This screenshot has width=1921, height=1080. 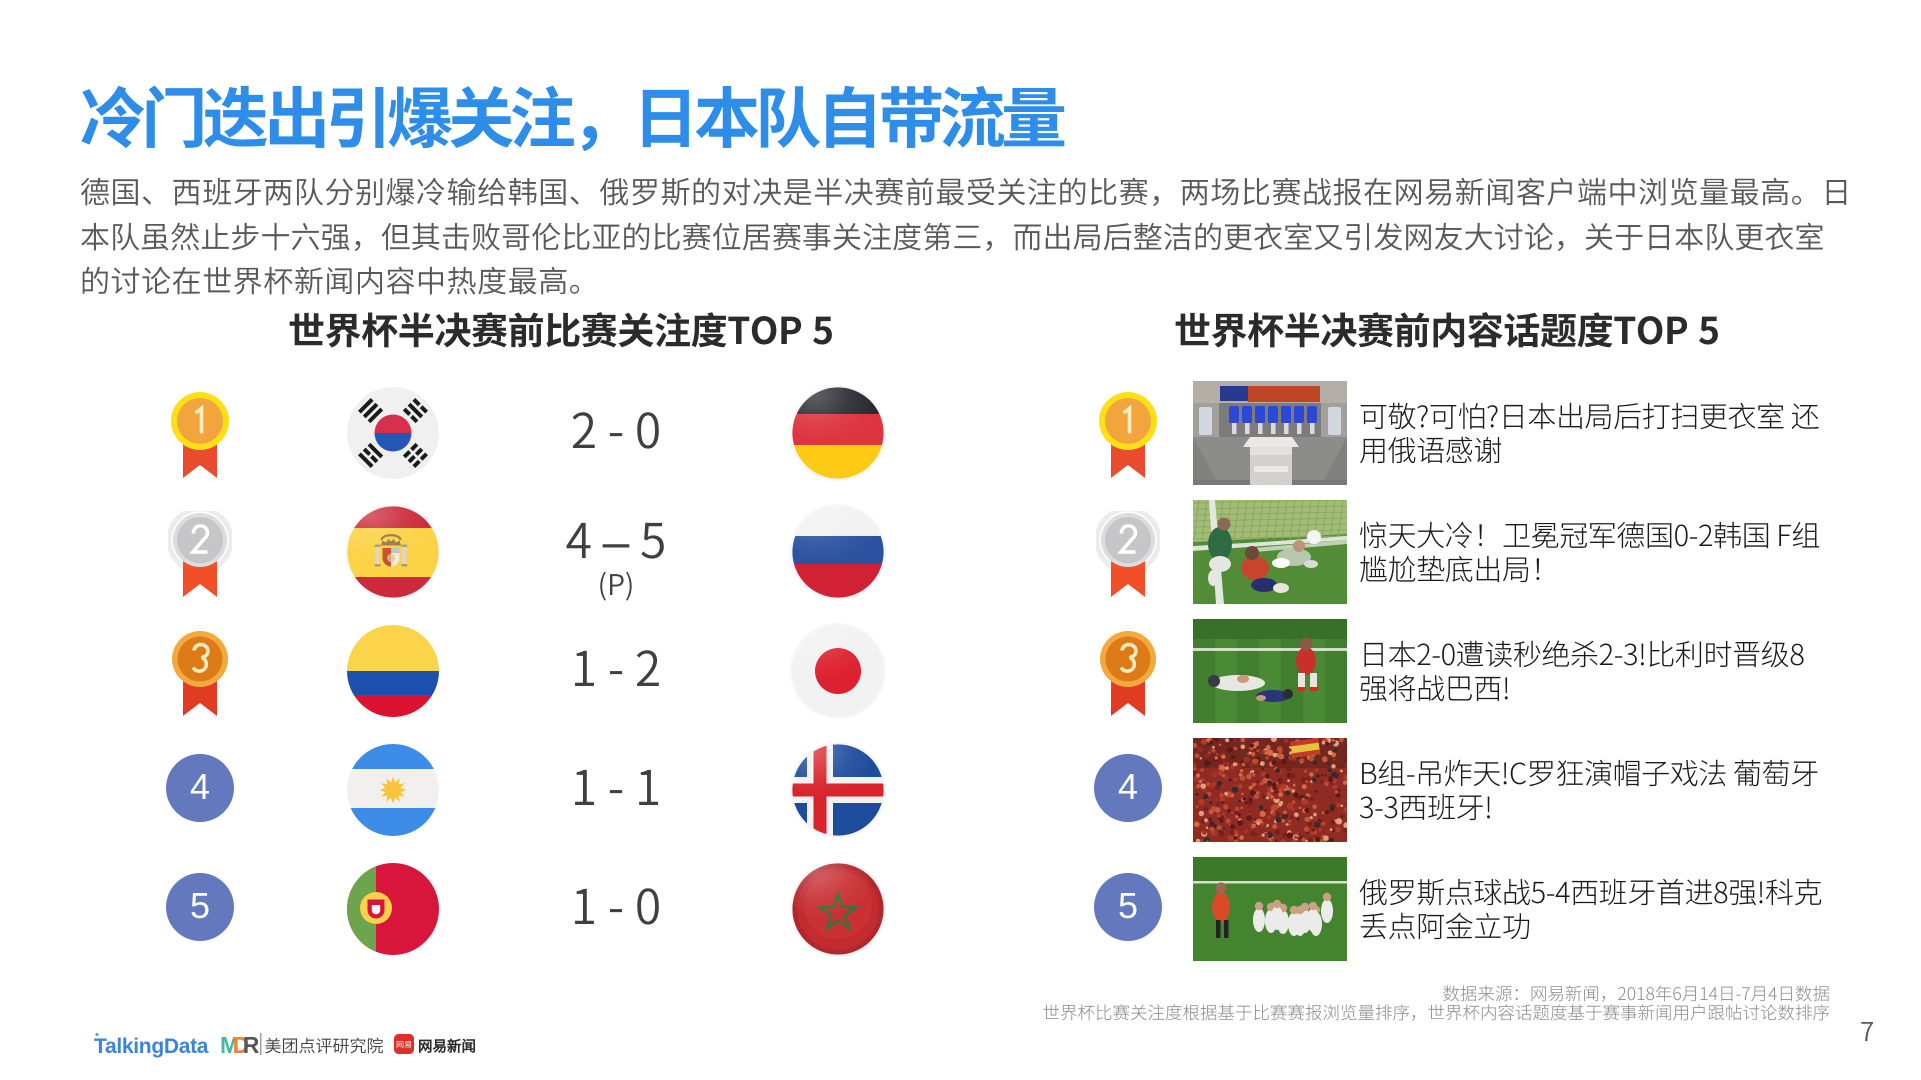 What do you see at coordinates (447, 1046) in the screenshot?
I see `svg-text: 网易新闻` at bounding box center [447, 1046].